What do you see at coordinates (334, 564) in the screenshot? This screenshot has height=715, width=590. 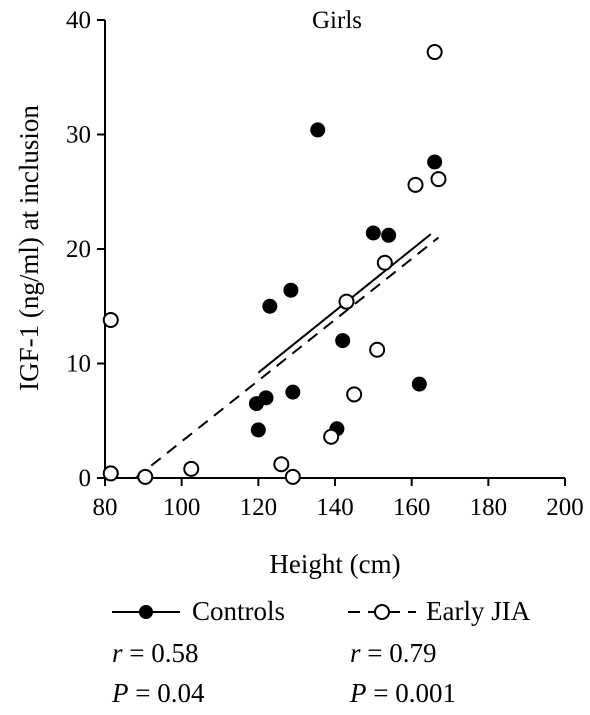 I see `x-axis-label: Height (cm)` at bounding box center [334, 564].